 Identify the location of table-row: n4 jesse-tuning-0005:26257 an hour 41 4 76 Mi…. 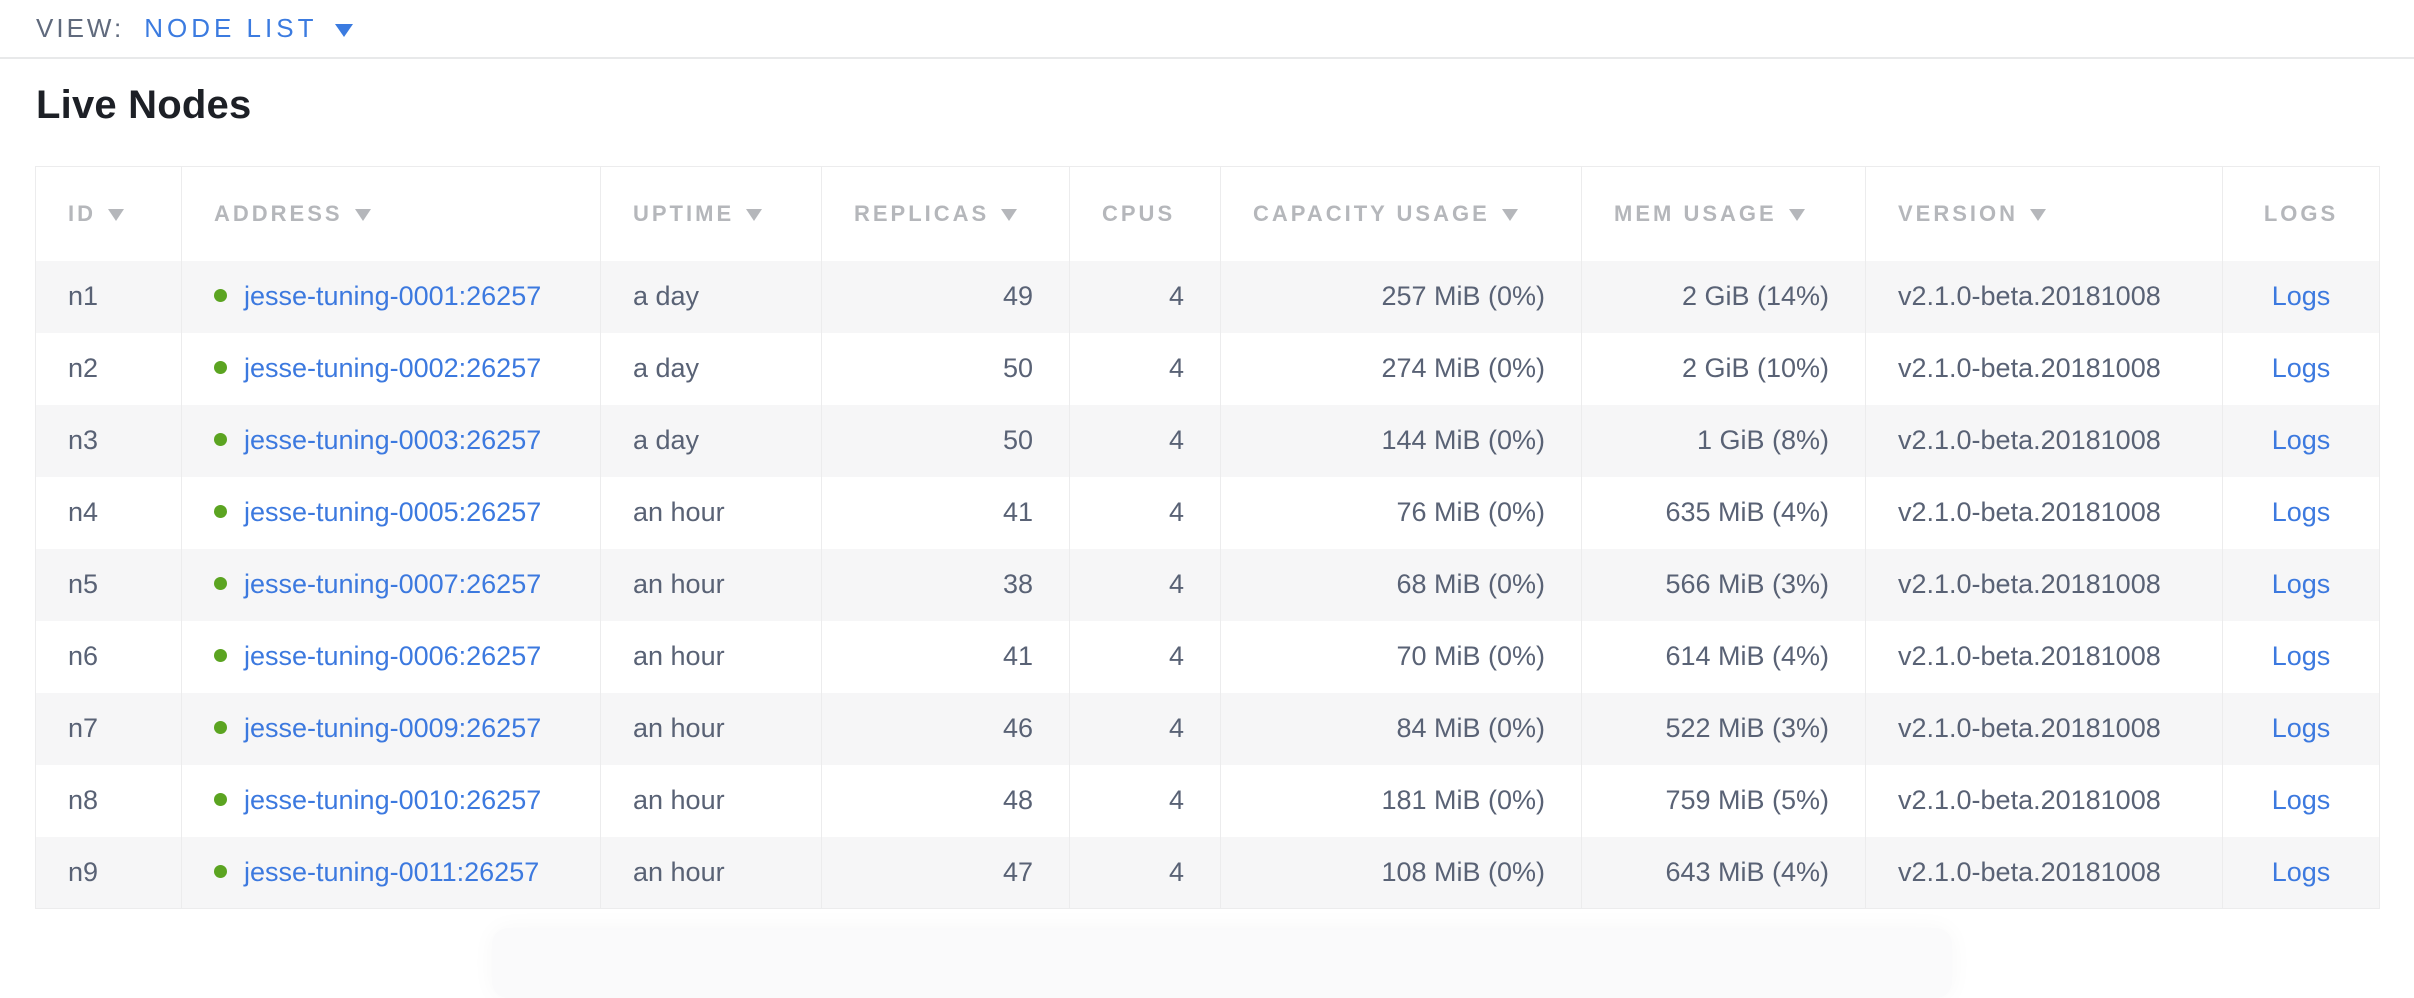
(1207, 512).